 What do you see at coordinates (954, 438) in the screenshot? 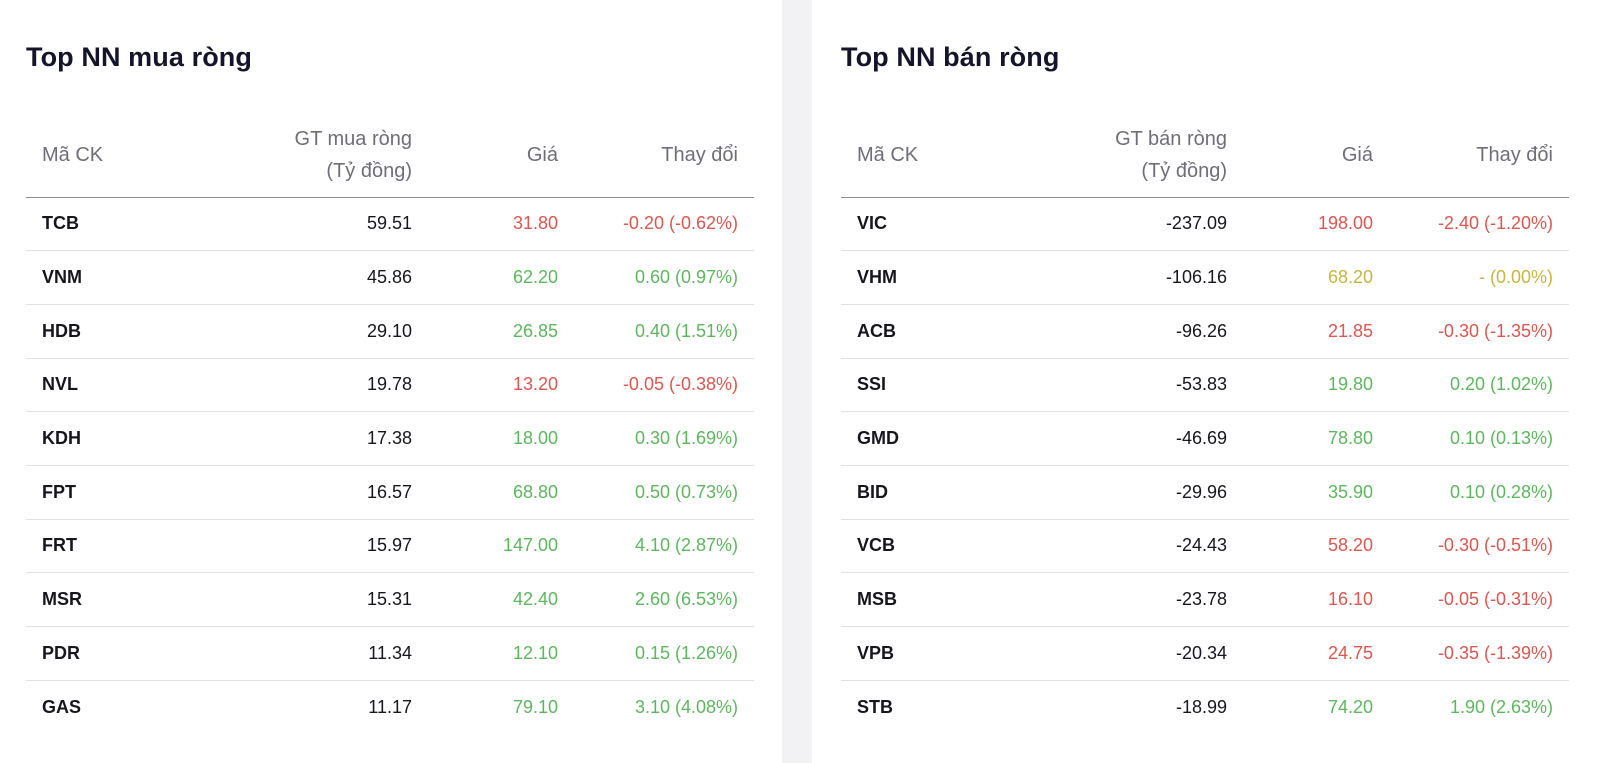
I see `stock-symbol: GMD` at bounding box center [954, 438].